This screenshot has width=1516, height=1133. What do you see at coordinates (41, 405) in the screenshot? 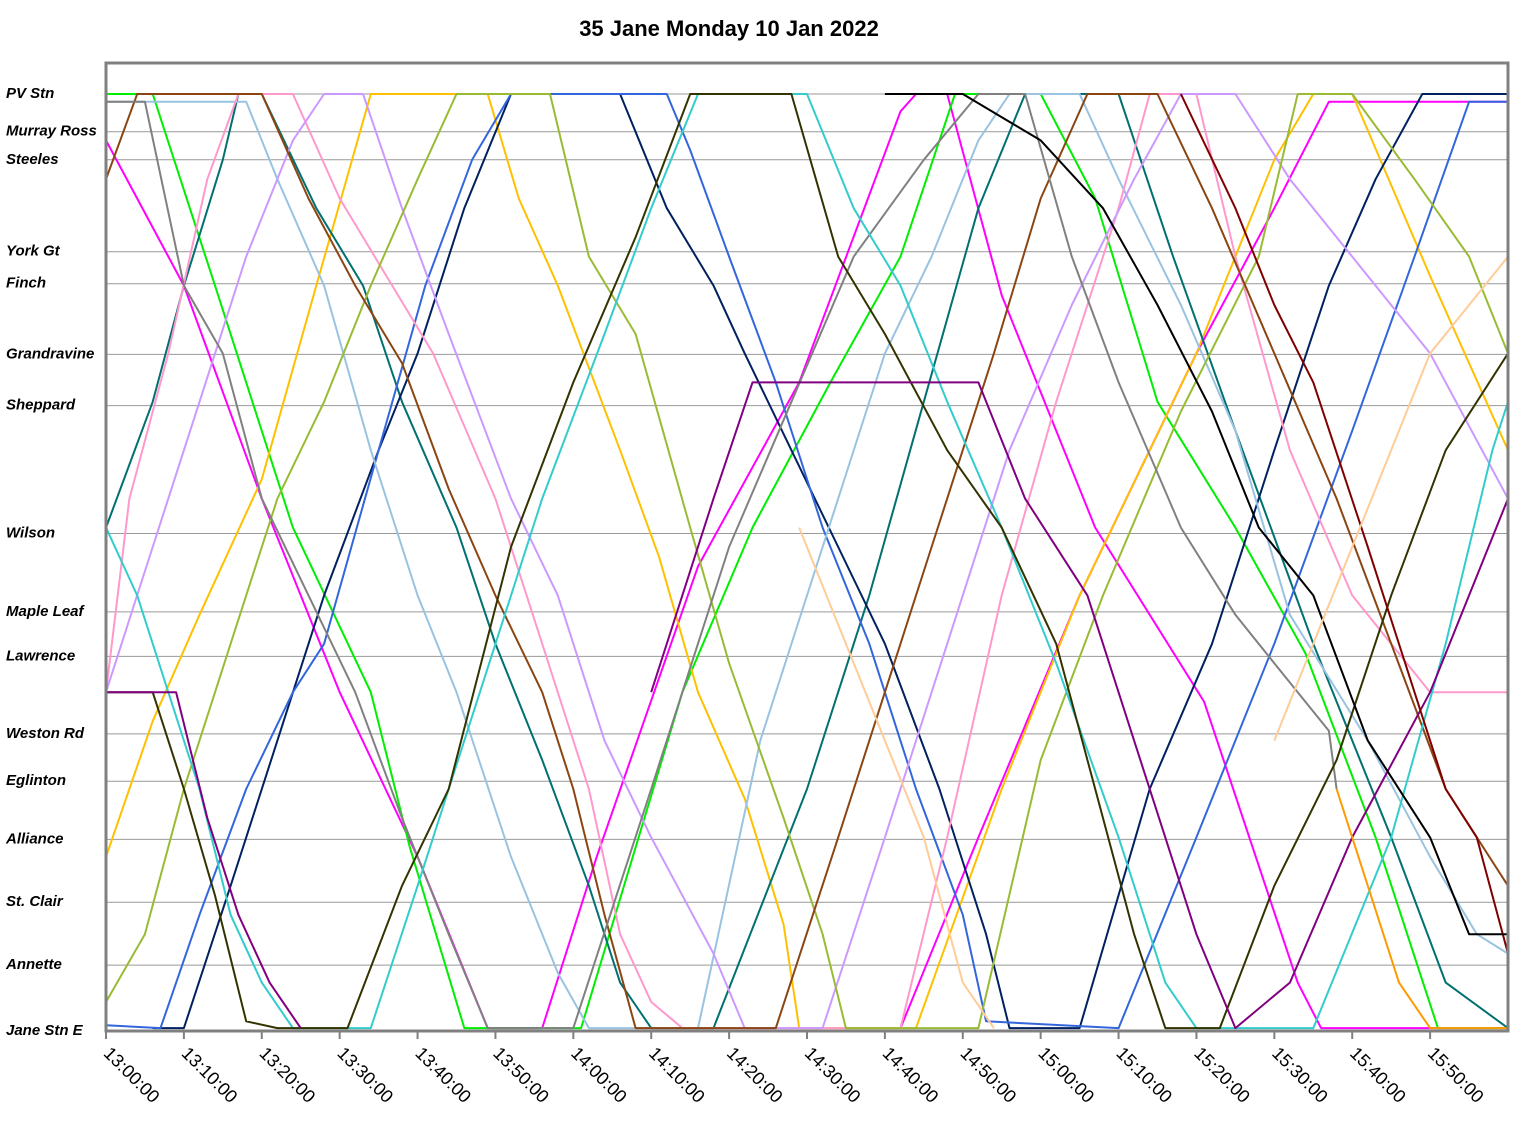
I see `y-tick-label: Sheppard` at bounding box center [41, 405].